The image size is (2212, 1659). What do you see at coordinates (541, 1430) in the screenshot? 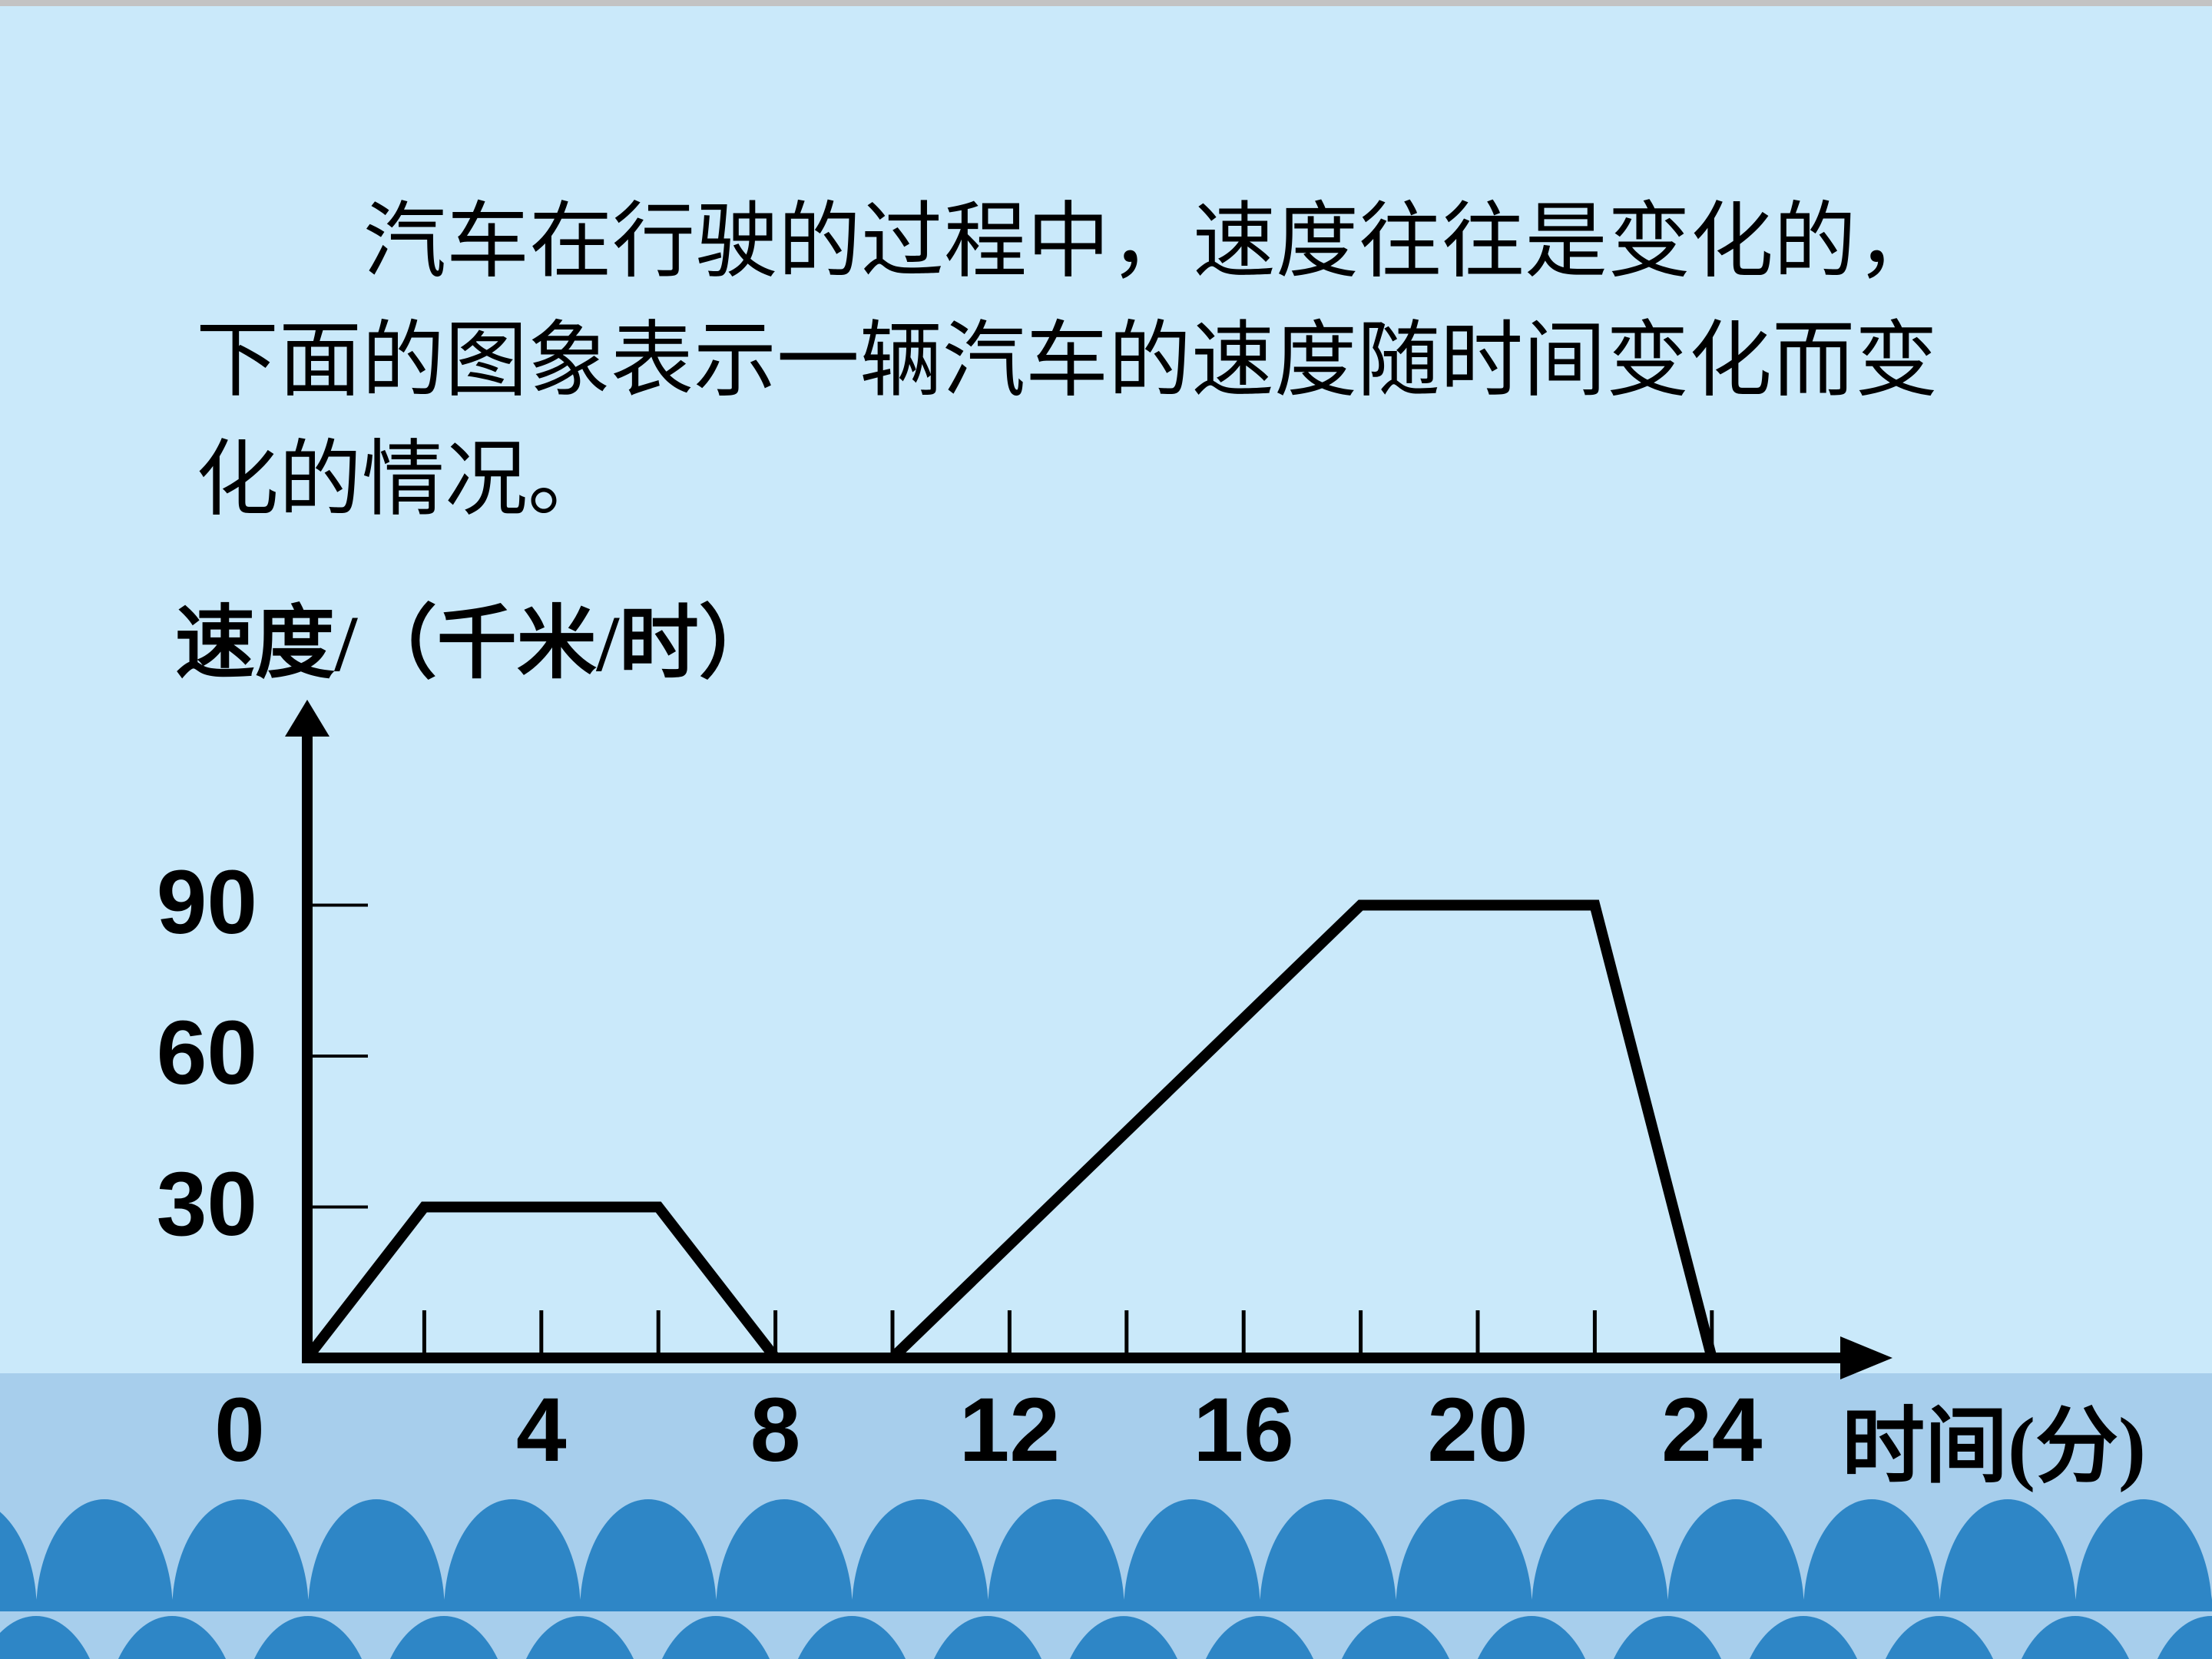
I see `x-tick-label: 4` at bounding box center [541, 1430].